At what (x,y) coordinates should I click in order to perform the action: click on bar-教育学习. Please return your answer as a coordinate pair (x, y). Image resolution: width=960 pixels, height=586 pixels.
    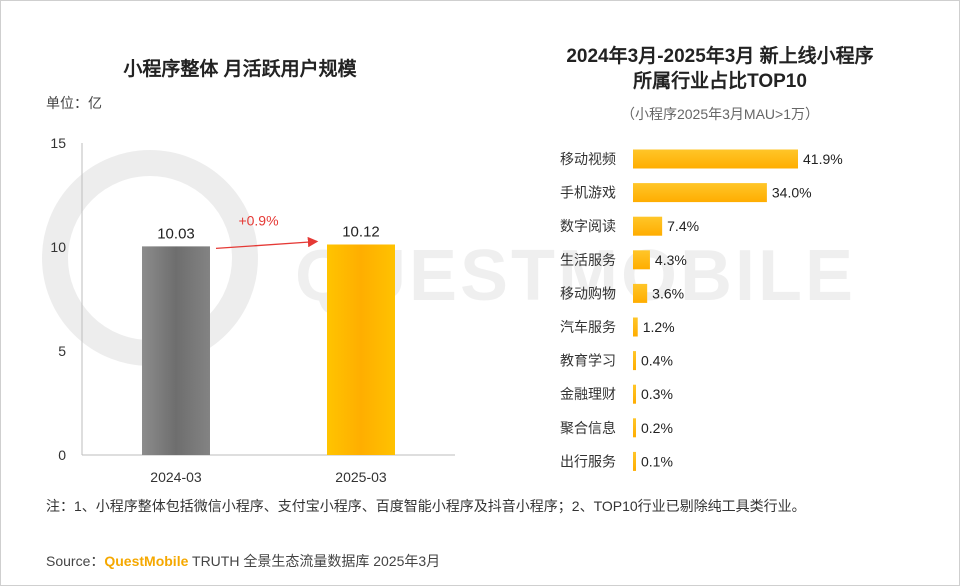
    Looking at the image, I should click on (634, 361).